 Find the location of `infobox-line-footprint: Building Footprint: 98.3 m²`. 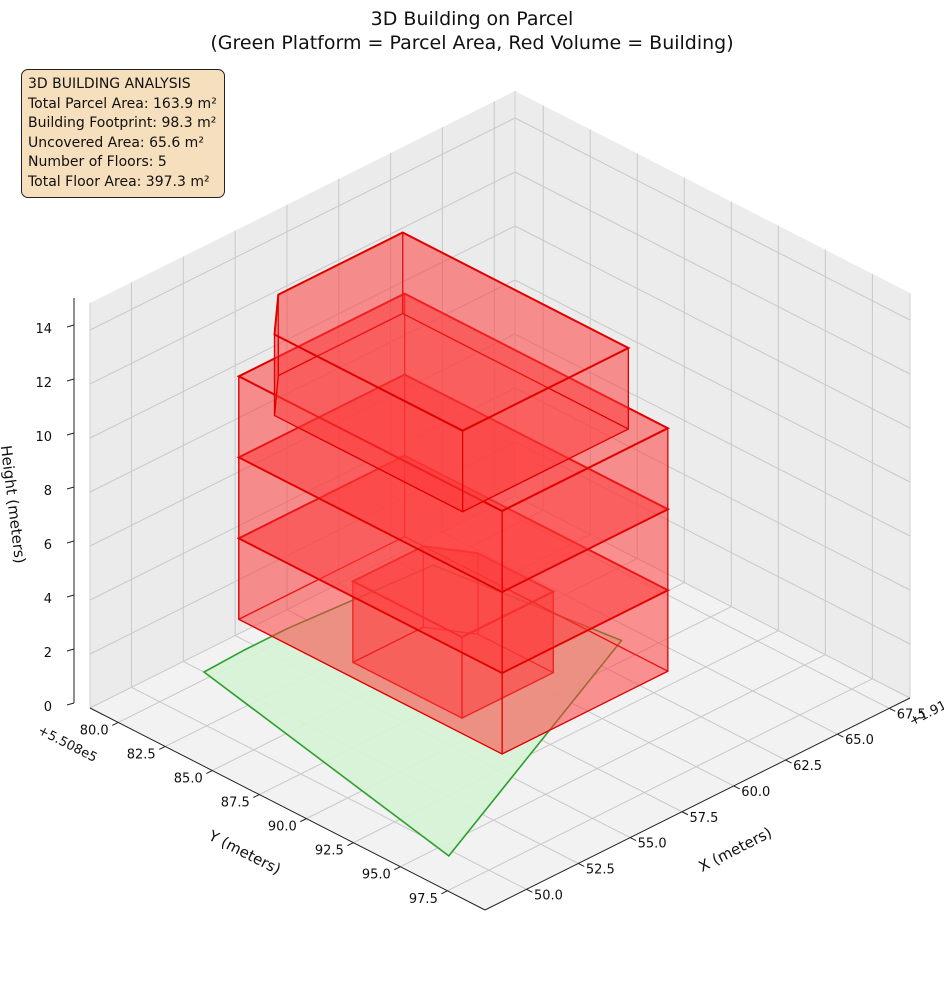

infobox-line-footprint: Building Footprint: 98.3 m² is located at coordinates (122, 123).